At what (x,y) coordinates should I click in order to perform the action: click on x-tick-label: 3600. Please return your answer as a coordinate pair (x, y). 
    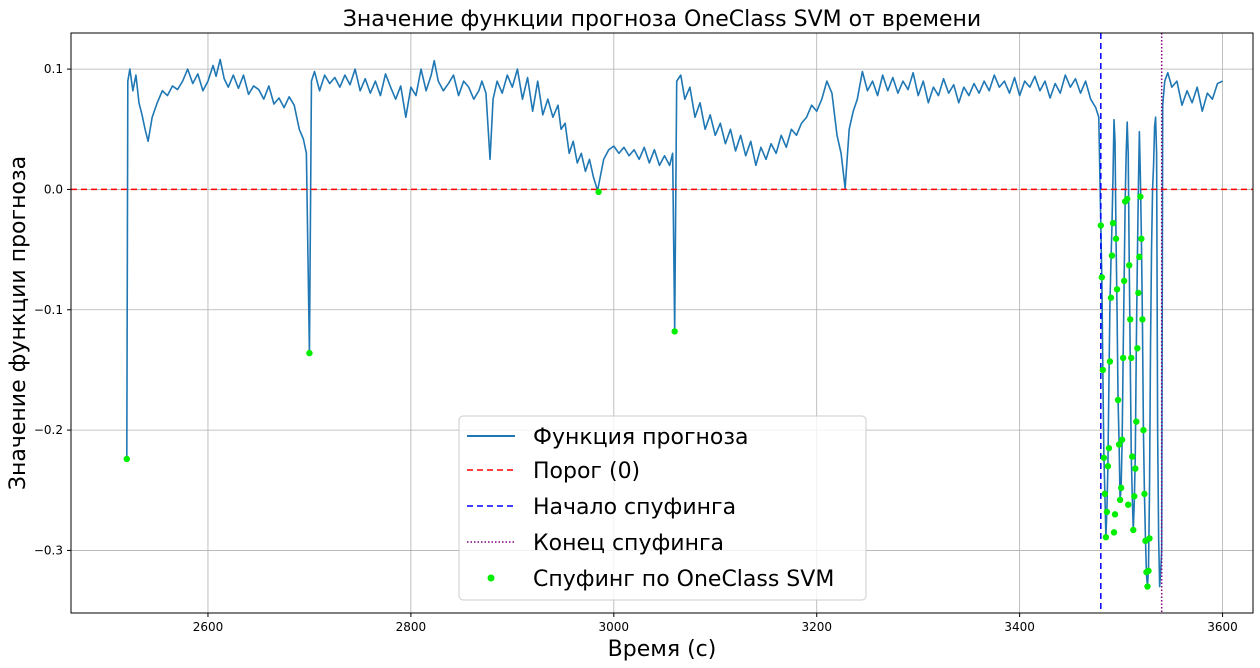
    Looking at the image, I should click on (1222, 627).